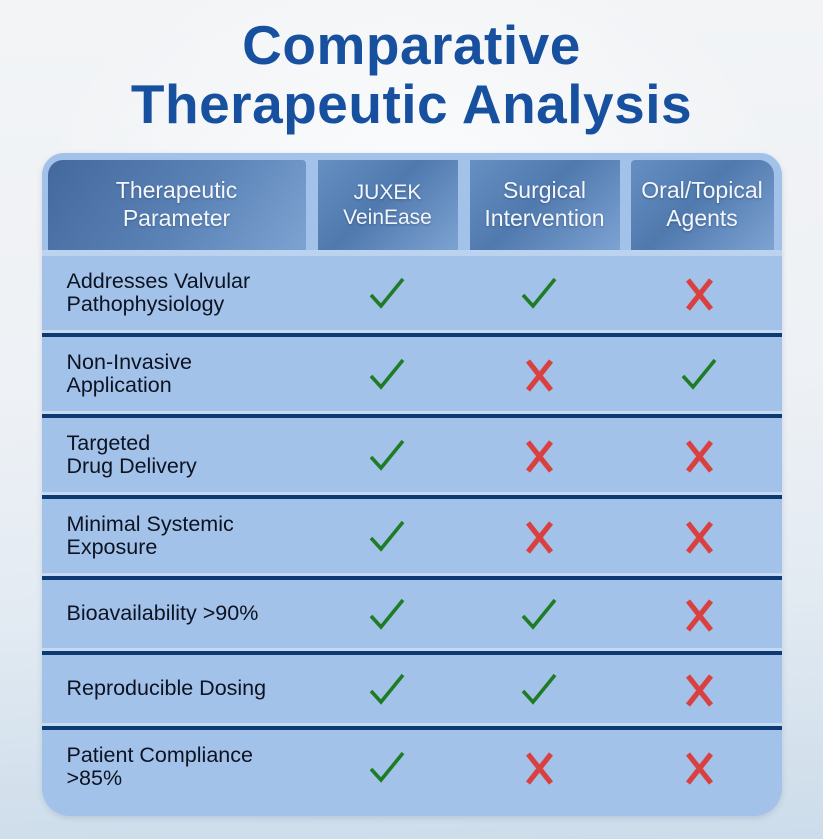 The image size is (823, 839). Describe the element at coordinates (162, 613) in the screenshot. I see `row-label: Bioavailability >90%` at that location.